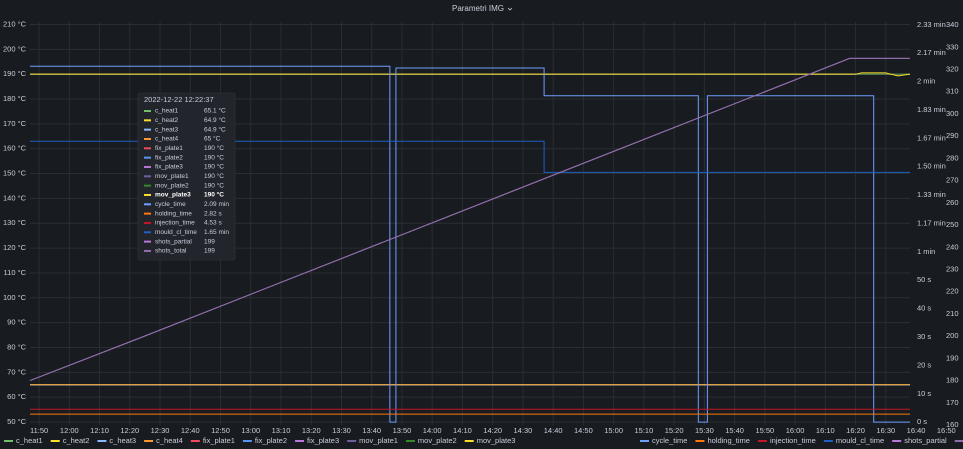 The width and height of the screenshot is (963, 449). I want to click on x-tick-label: 14:00, so click(432, 430).